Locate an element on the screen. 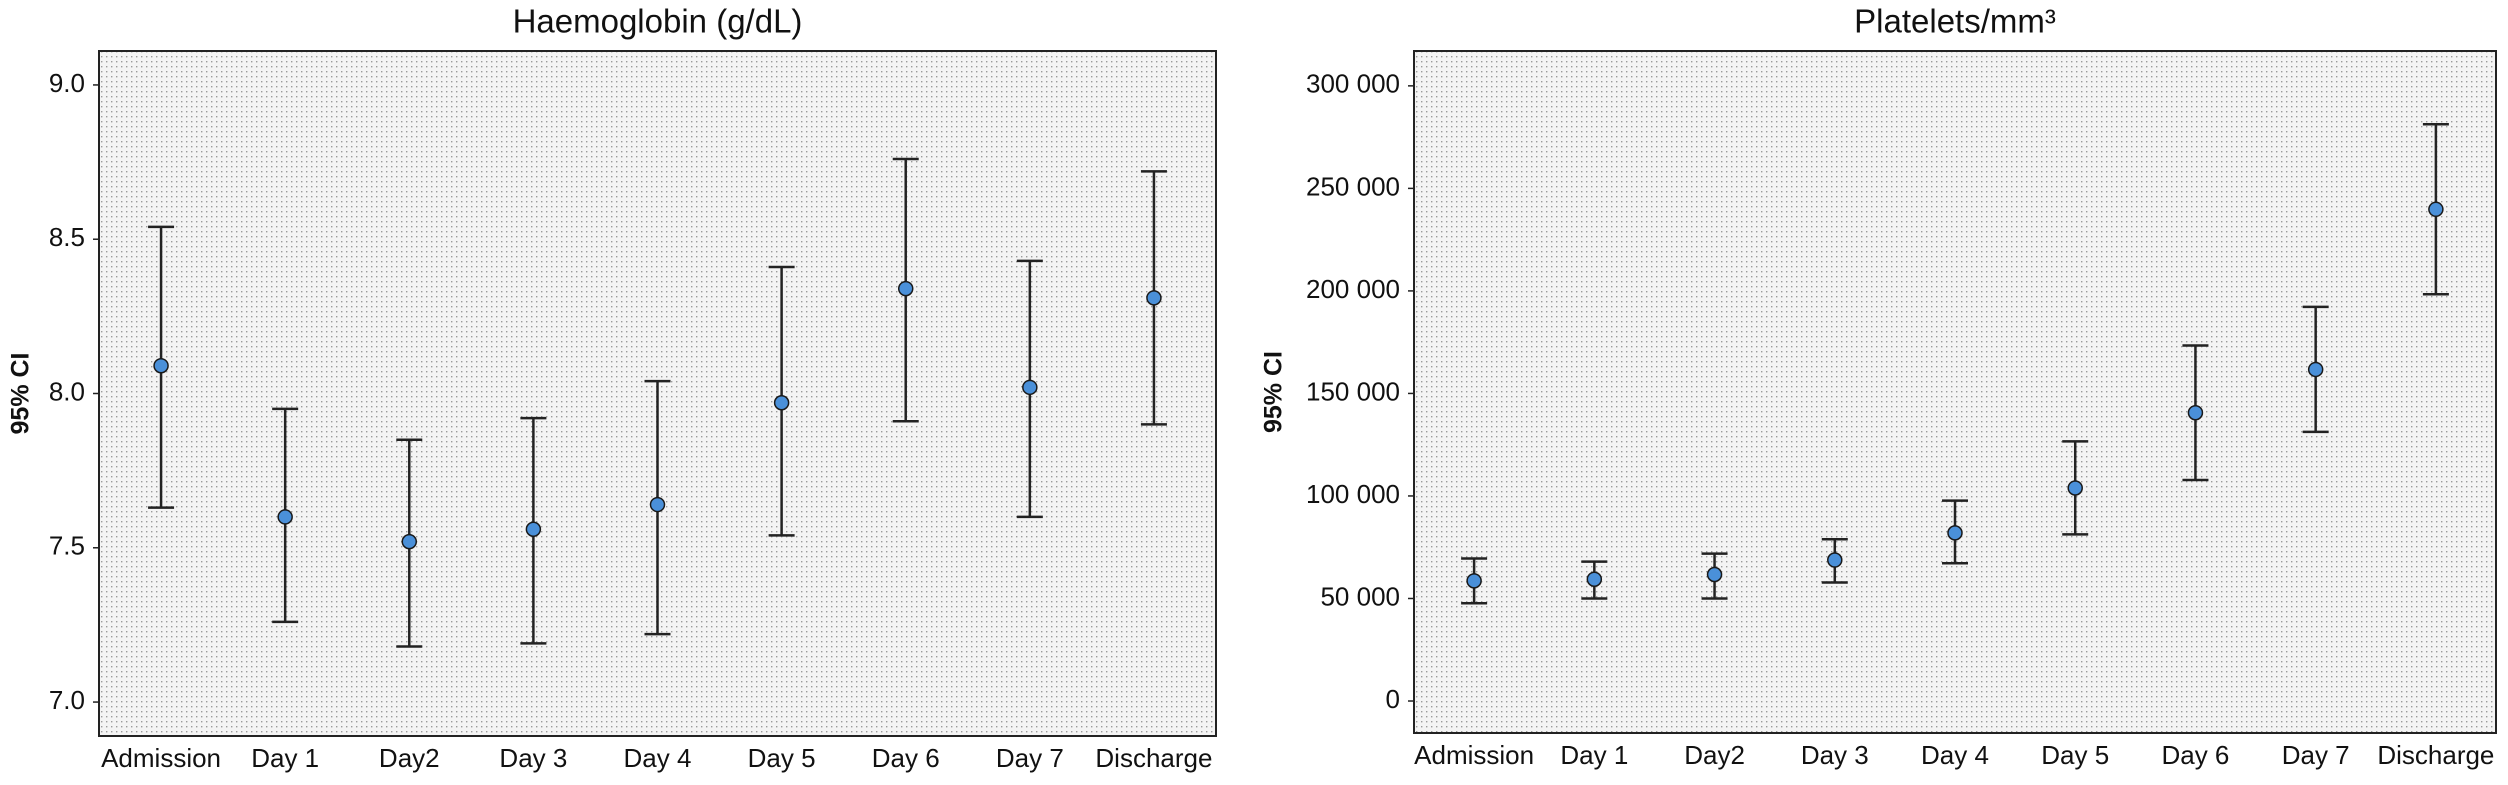 This screenshot has width=2508, height=785. y-tick-label: 0 is located at coordinates (1393, 699).